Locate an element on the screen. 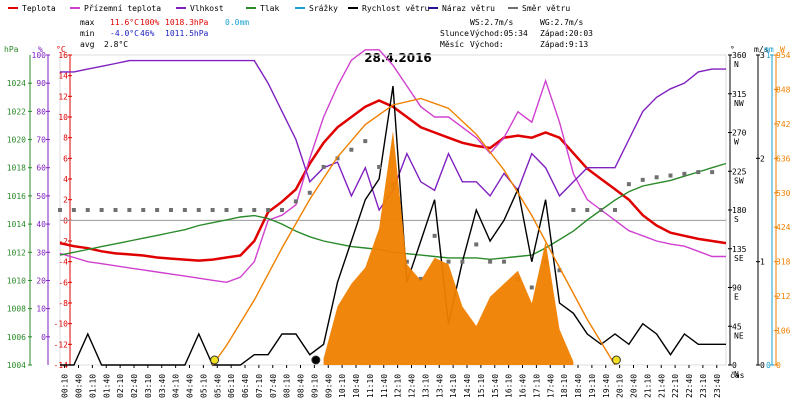  wind_dir_deg-tick-label-4: 180 is located at coordinates (739, 210).